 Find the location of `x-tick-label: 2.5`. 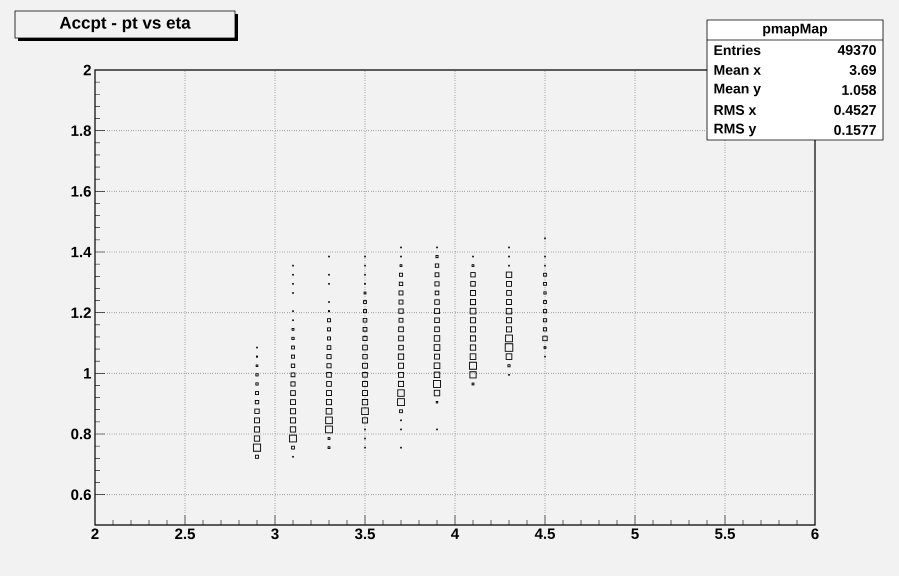

x-tick-label: 2.5 is located at coordinates (185, 534).